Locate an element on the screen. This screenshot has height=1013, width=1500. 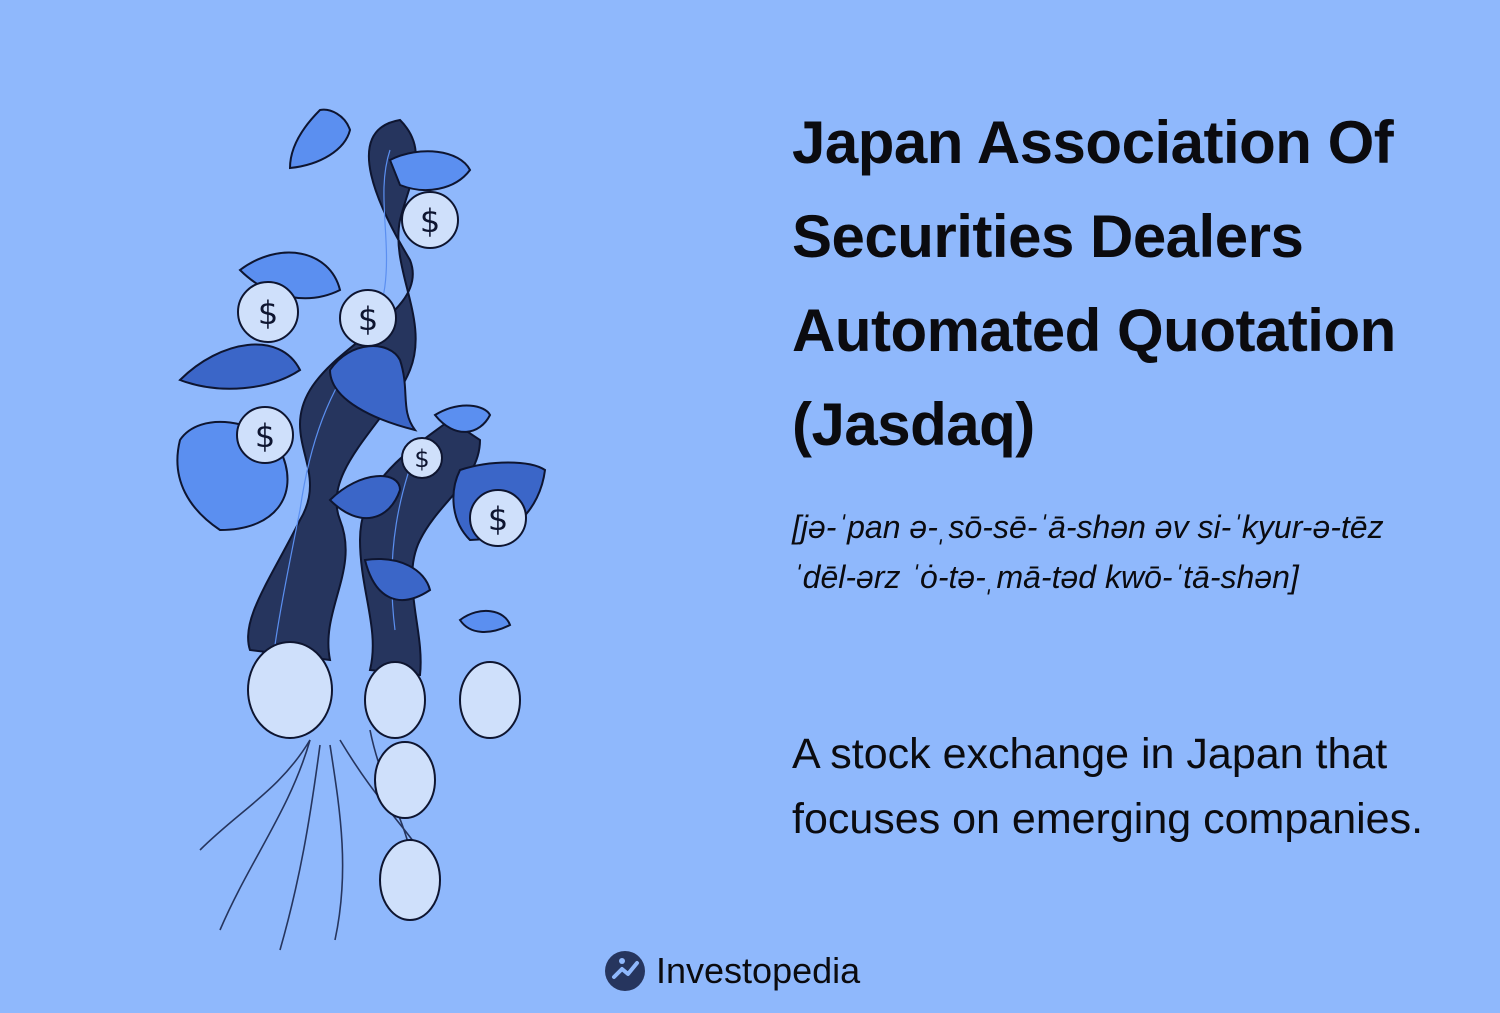
investopedia-logo-icon is located at coordinates (625, 971).